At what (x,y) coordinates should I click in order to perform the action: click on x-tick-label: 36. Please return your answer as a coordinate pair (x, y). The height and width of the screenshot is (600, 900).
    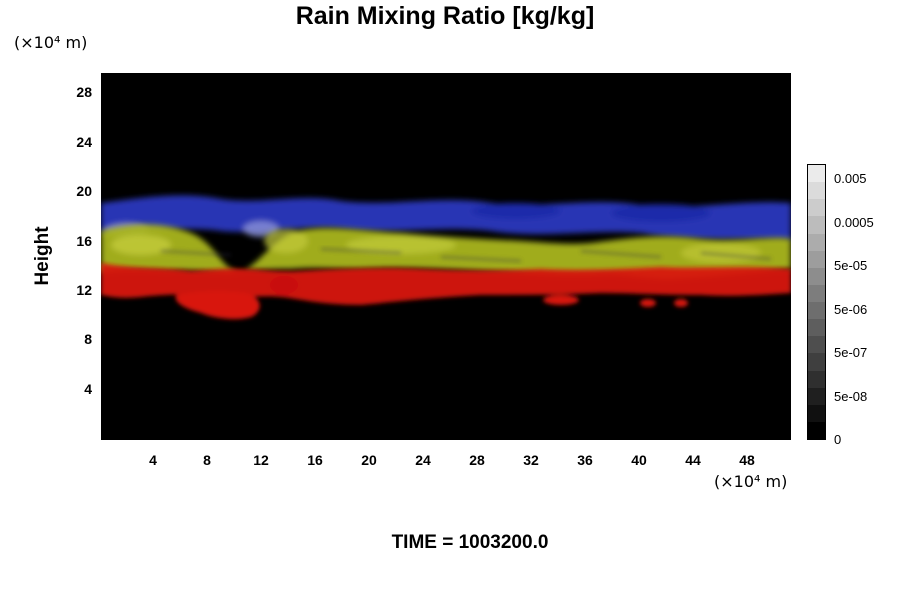
    Looking at the image, I should click on (585, 460).